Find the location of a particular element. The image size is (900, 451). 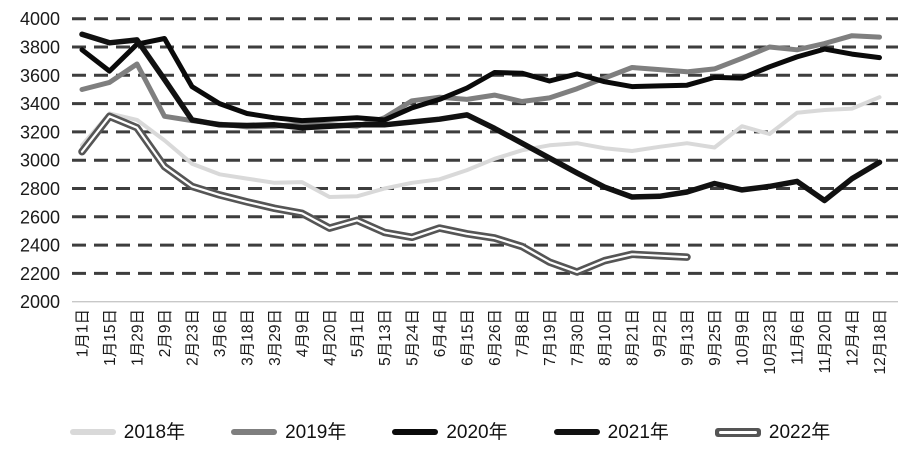

legend-item-2020年: 2020年 is located at coordinates (450, 432).